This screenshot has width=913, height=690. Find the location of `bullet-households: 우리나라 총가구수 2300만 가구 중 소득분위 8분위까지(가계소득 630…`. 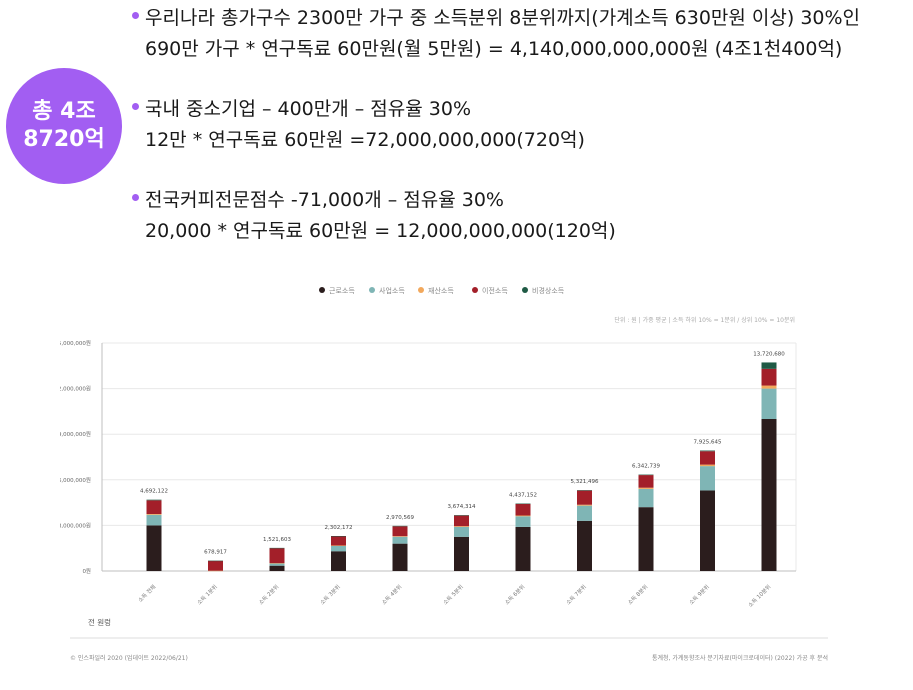

bullet-households: 우리나라 총가구수 2300만 가구 중 소득분위 8분위까지(가계소득 630… is located at coordinates (519, 34).